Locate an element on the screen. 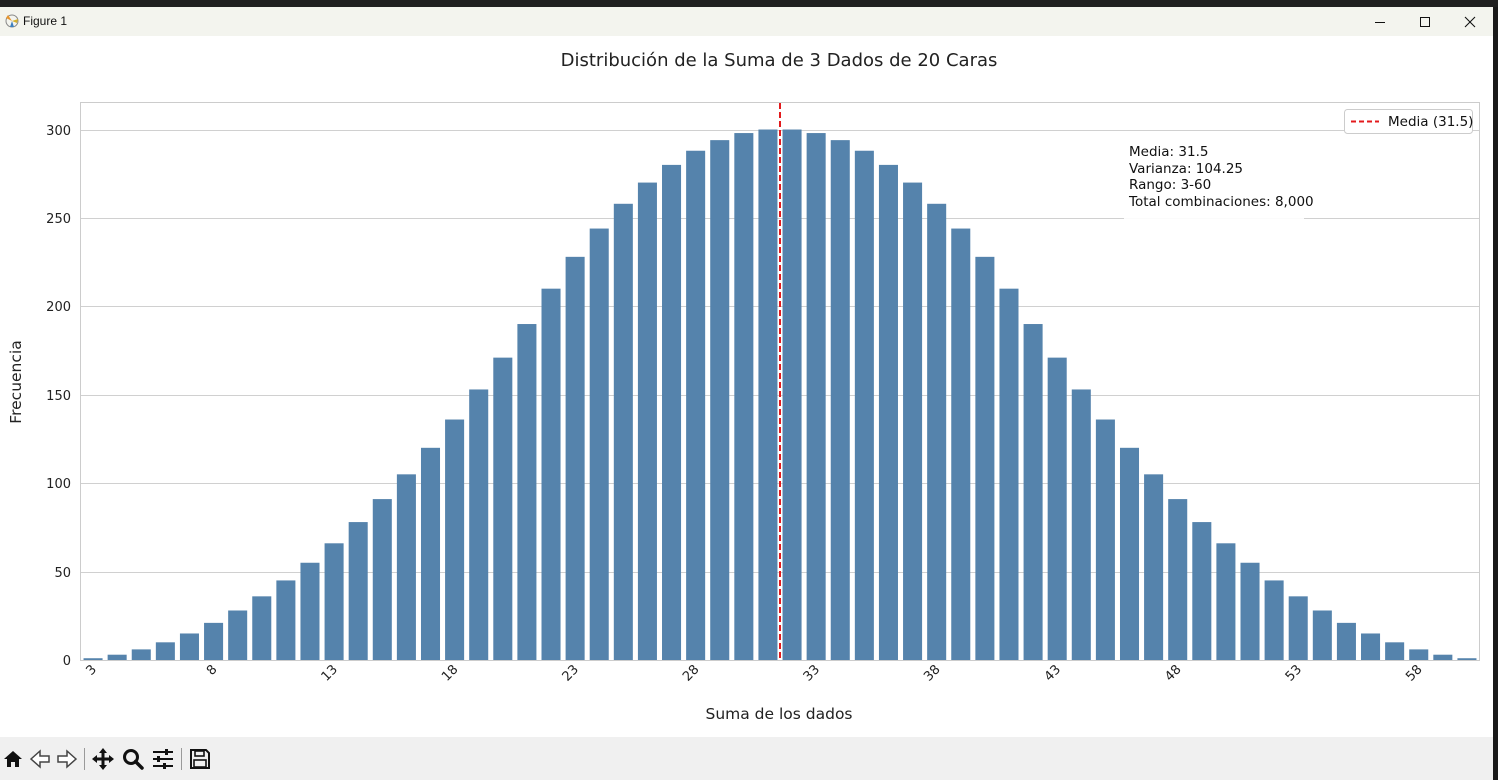 The width and height of the screenshot is (1498, 780). taskbar-strip is located at coordinates (749, 3).